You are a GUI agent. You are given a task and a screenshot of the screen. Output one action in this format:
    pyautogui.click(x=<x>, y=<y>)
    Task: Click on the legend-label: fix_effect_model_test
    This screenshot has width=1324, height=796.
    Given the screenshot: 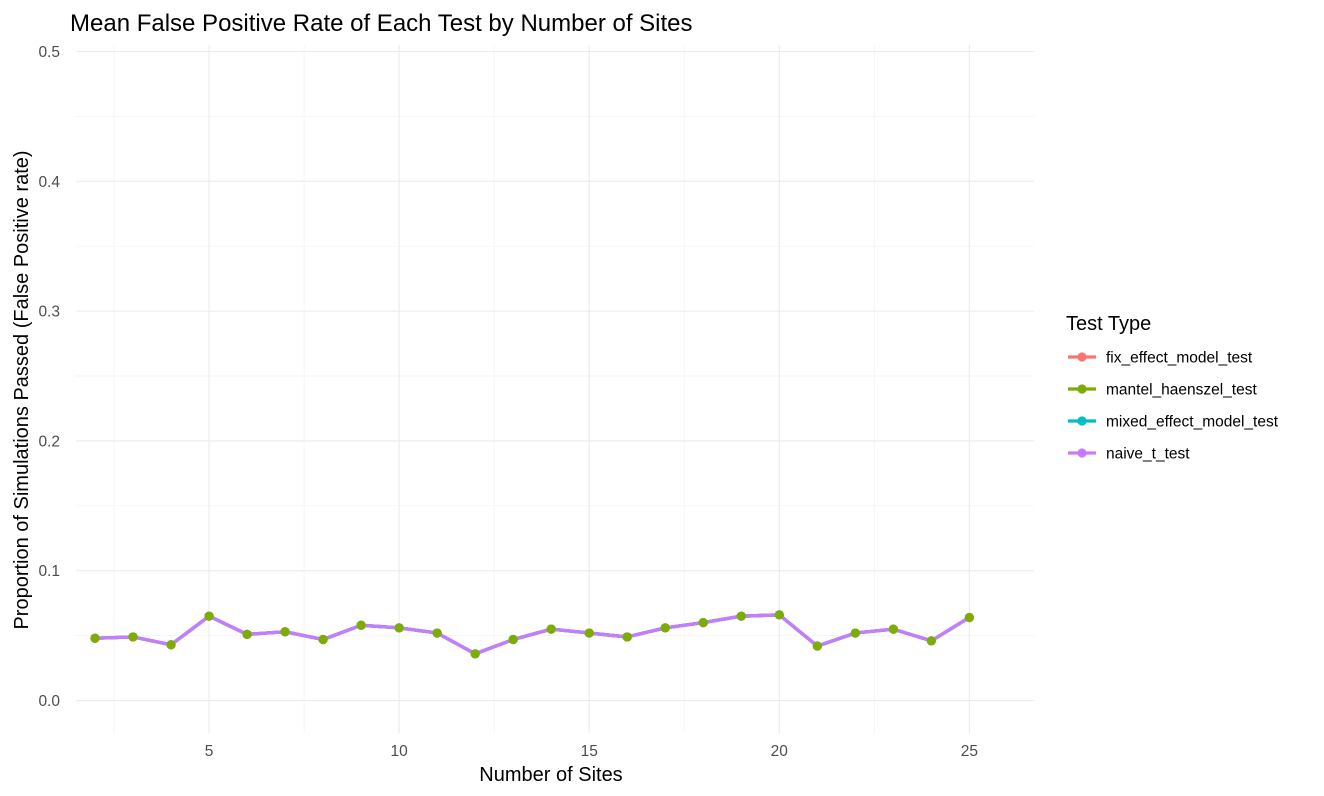 What is the action you would take?
    pyautogui.click(x=1179, y=358)
    